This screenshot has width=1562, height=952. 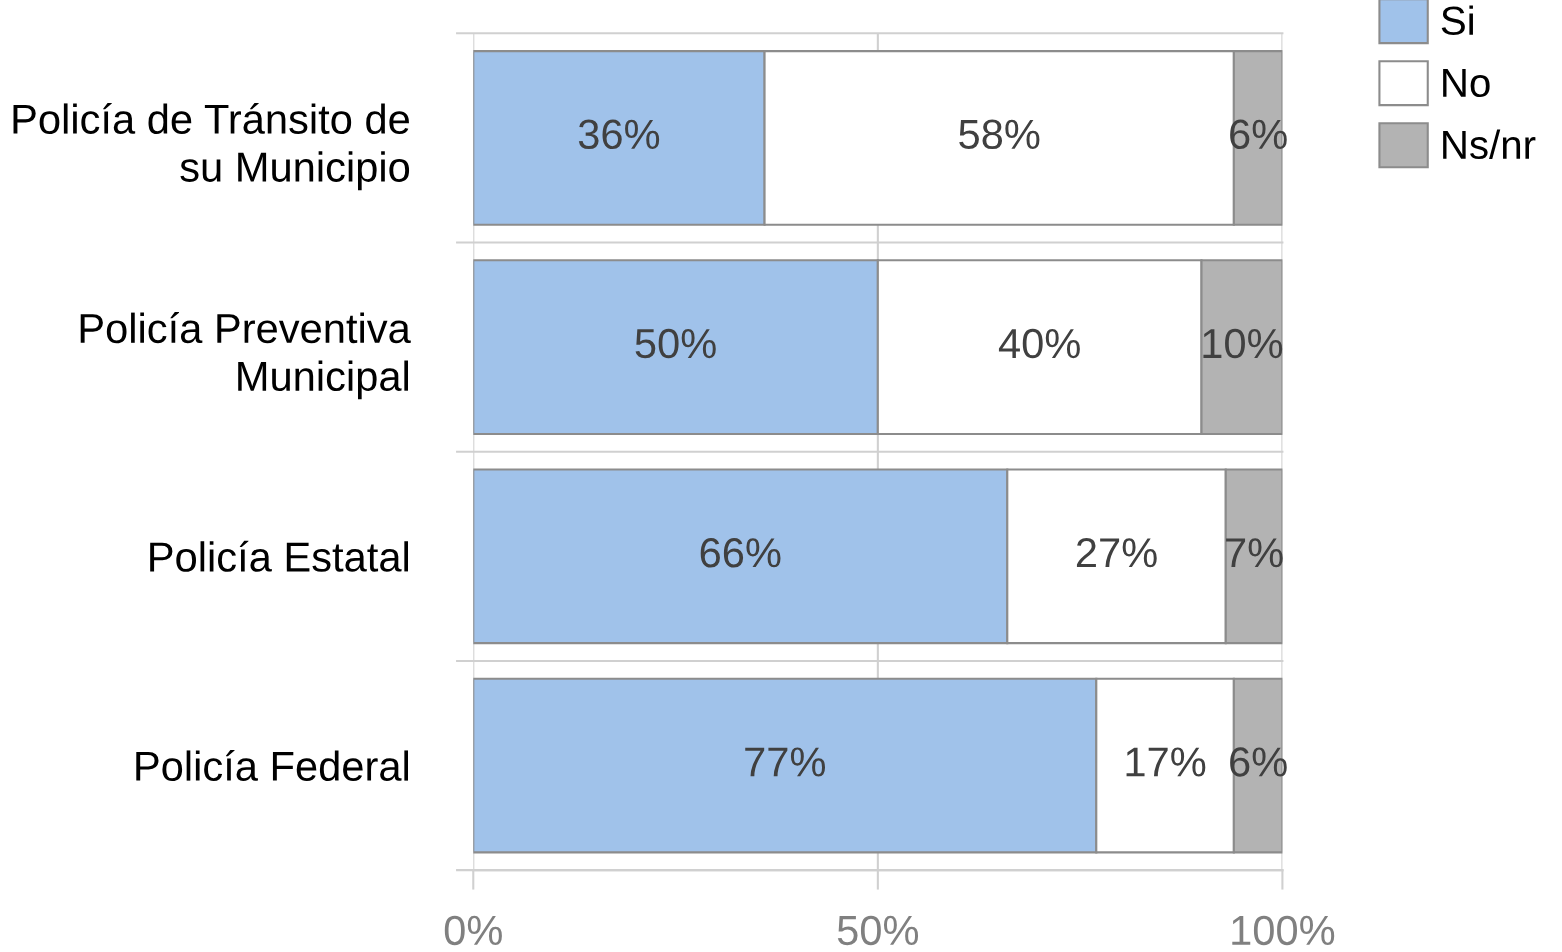 What do you see at coordinates (279, 556) in the screenshot?
I see `y-tick-label: Policía Estatal` at bounding box center [279, 556].